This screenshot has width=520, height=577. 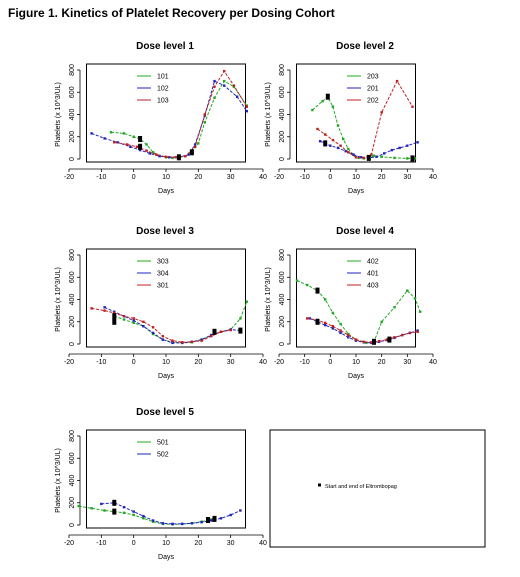 What do you see at coordinates (377, 488) in the screenshot?
I see `key-box-frame` at bounding box center [377, 488].